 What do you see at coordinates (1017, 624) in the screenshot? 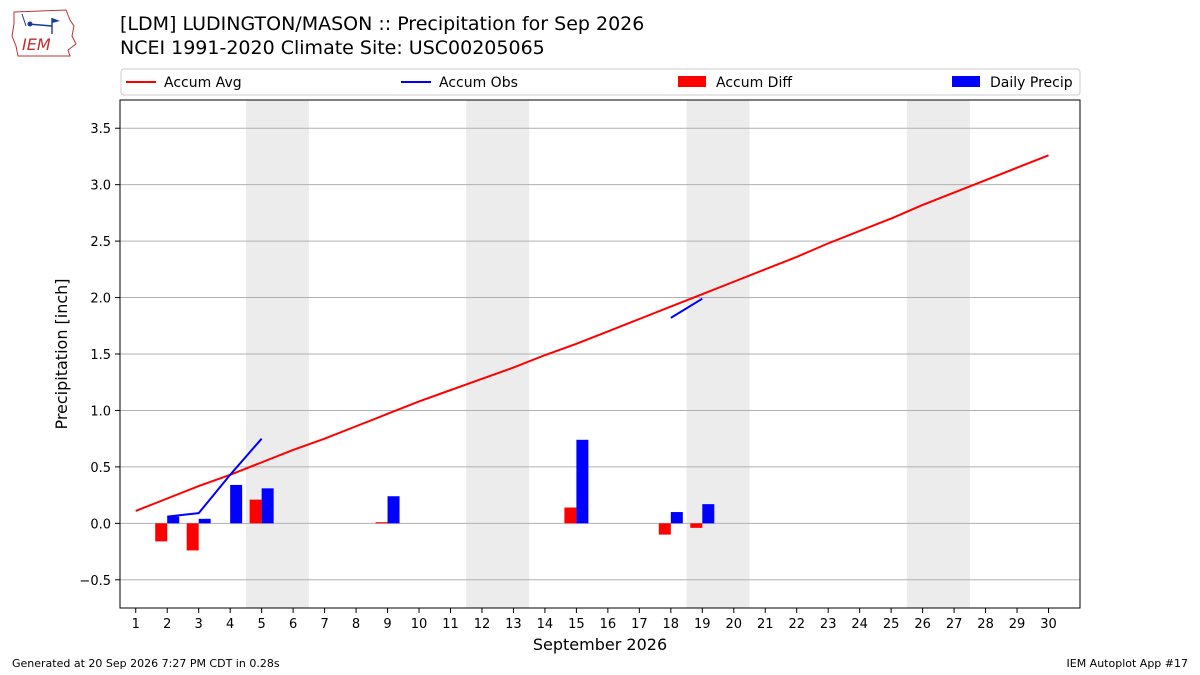
I see `x-tick-label: 29` at bounding box center [1017, 624].